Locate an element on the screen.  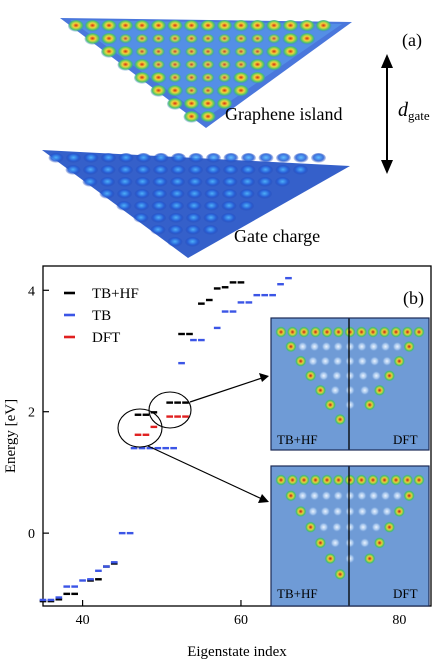
x-axis-label: Eigenstate index is located at coordinates (237, 652).